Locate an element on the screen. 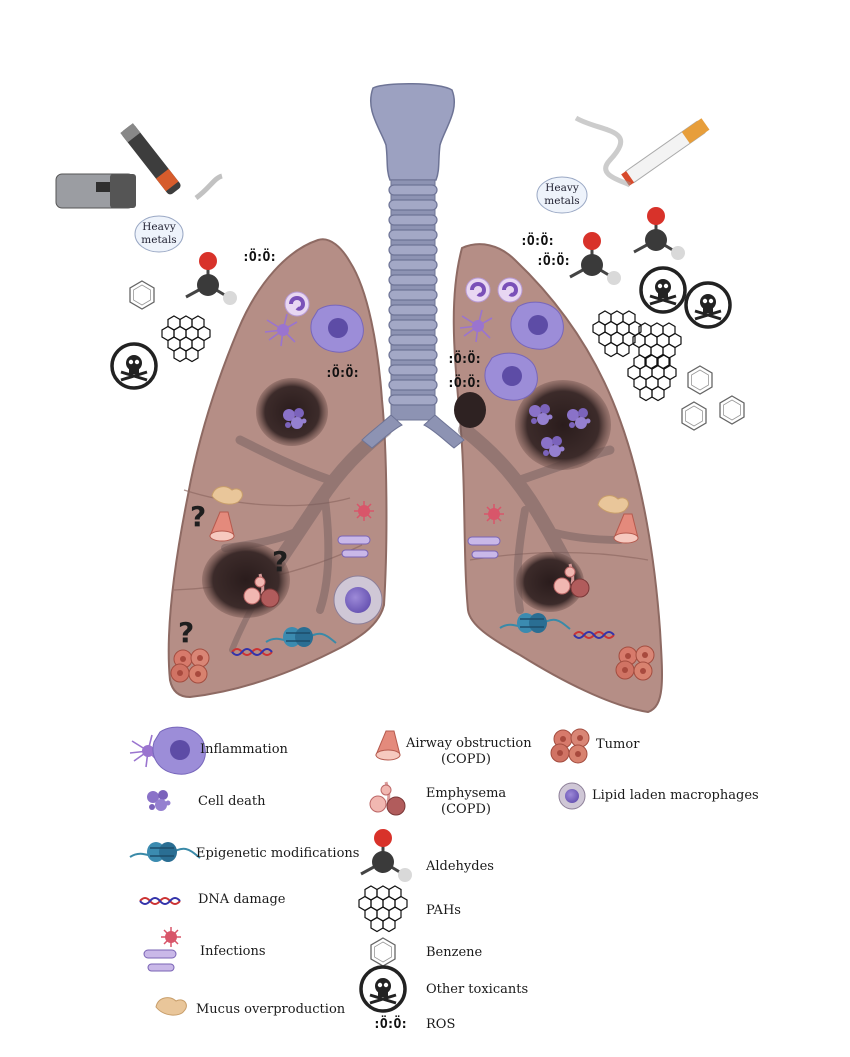  legend-emphysema: Emphysema (COPD) is located at coordinates (466, 802).